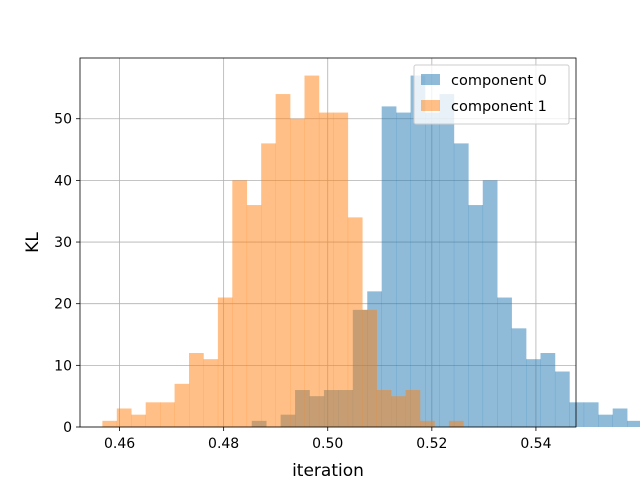  I want to click on legend-box, so click(491, 94).